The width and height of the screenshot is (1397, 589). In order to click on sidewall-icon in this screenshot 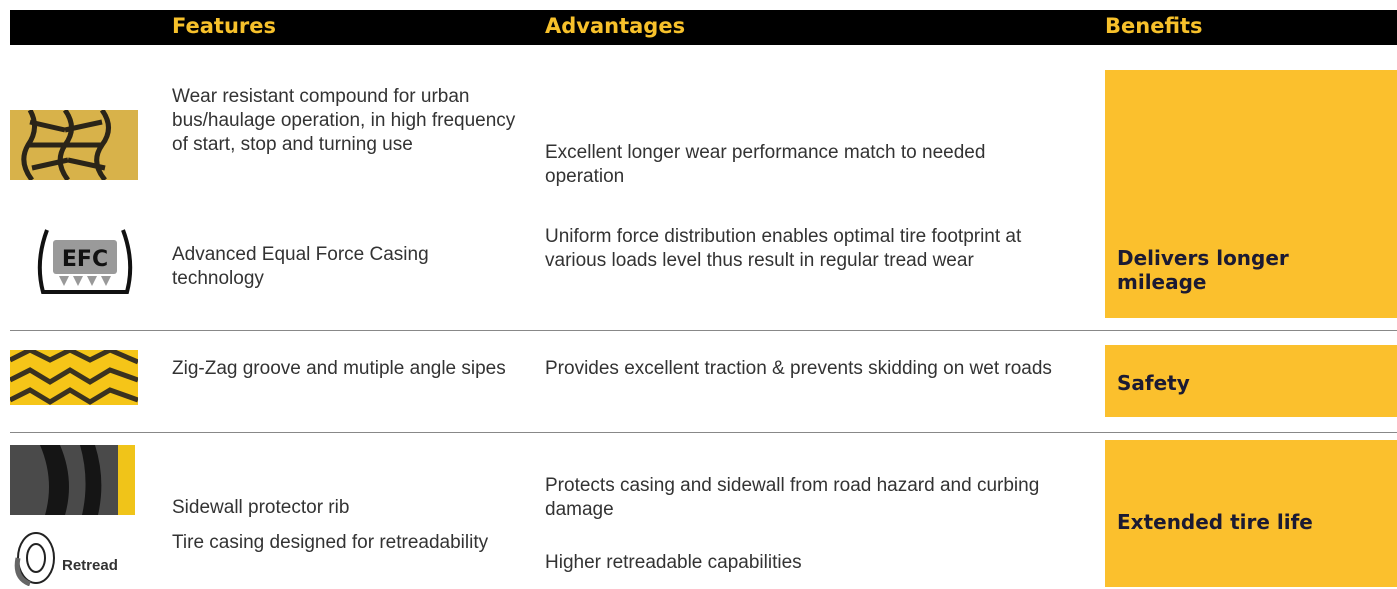, I will do `click(72, 480)`.